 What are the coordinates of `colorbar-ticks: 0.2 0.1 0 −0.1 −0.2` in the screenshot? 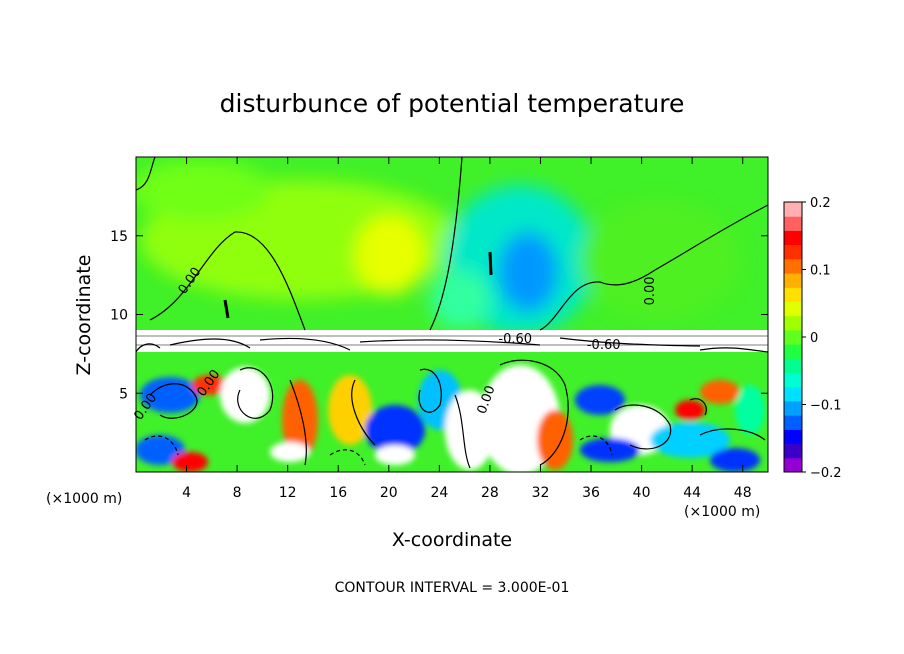 It's located at (822, 338).